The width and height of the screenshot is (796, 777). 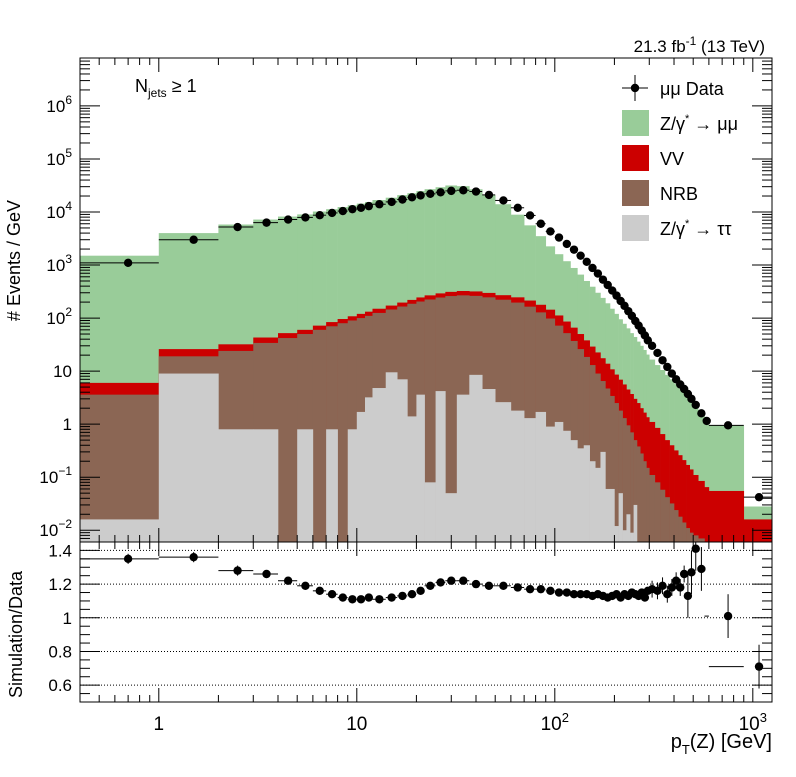 What do you see at coordinates (653, 158) in the screenshot?
I see `legend-item: VV` at bounding box center [653, 158].